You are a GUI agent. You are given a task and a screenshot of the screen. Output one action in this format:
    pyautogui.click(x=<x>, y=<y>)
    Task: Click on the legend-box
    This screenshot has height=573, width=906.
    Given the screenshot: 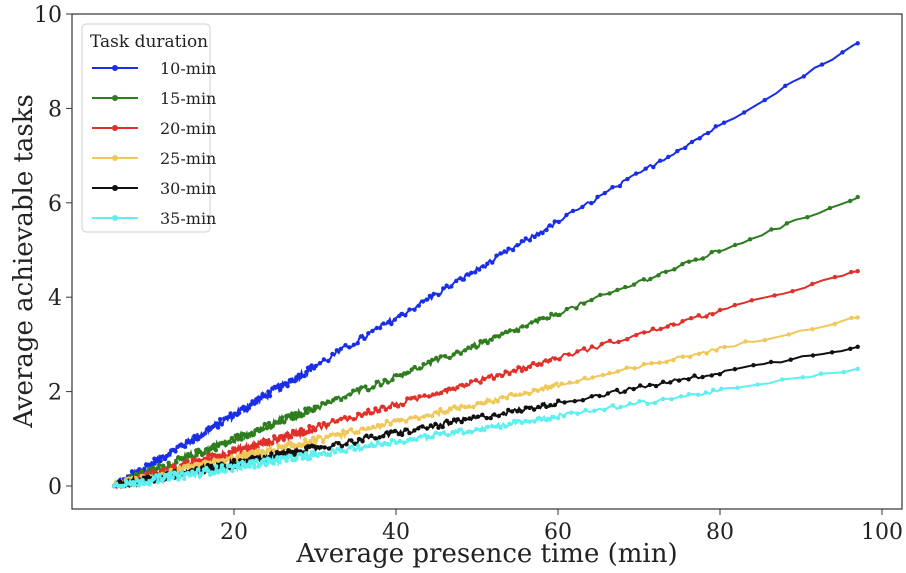 What is the action you would take?
    pyautogui.click(x=146, y=128)
    